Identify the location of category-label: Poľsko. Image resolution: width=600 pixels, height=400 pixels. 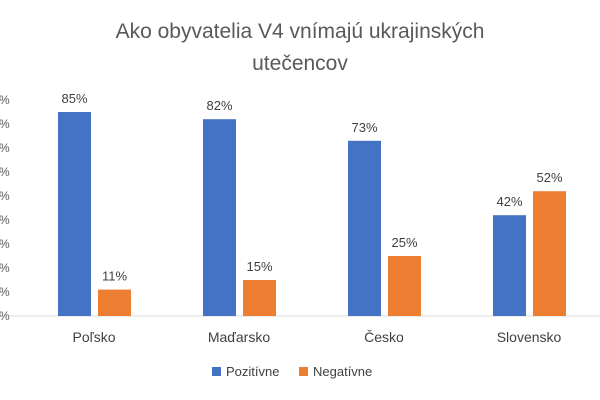
(94, 337).